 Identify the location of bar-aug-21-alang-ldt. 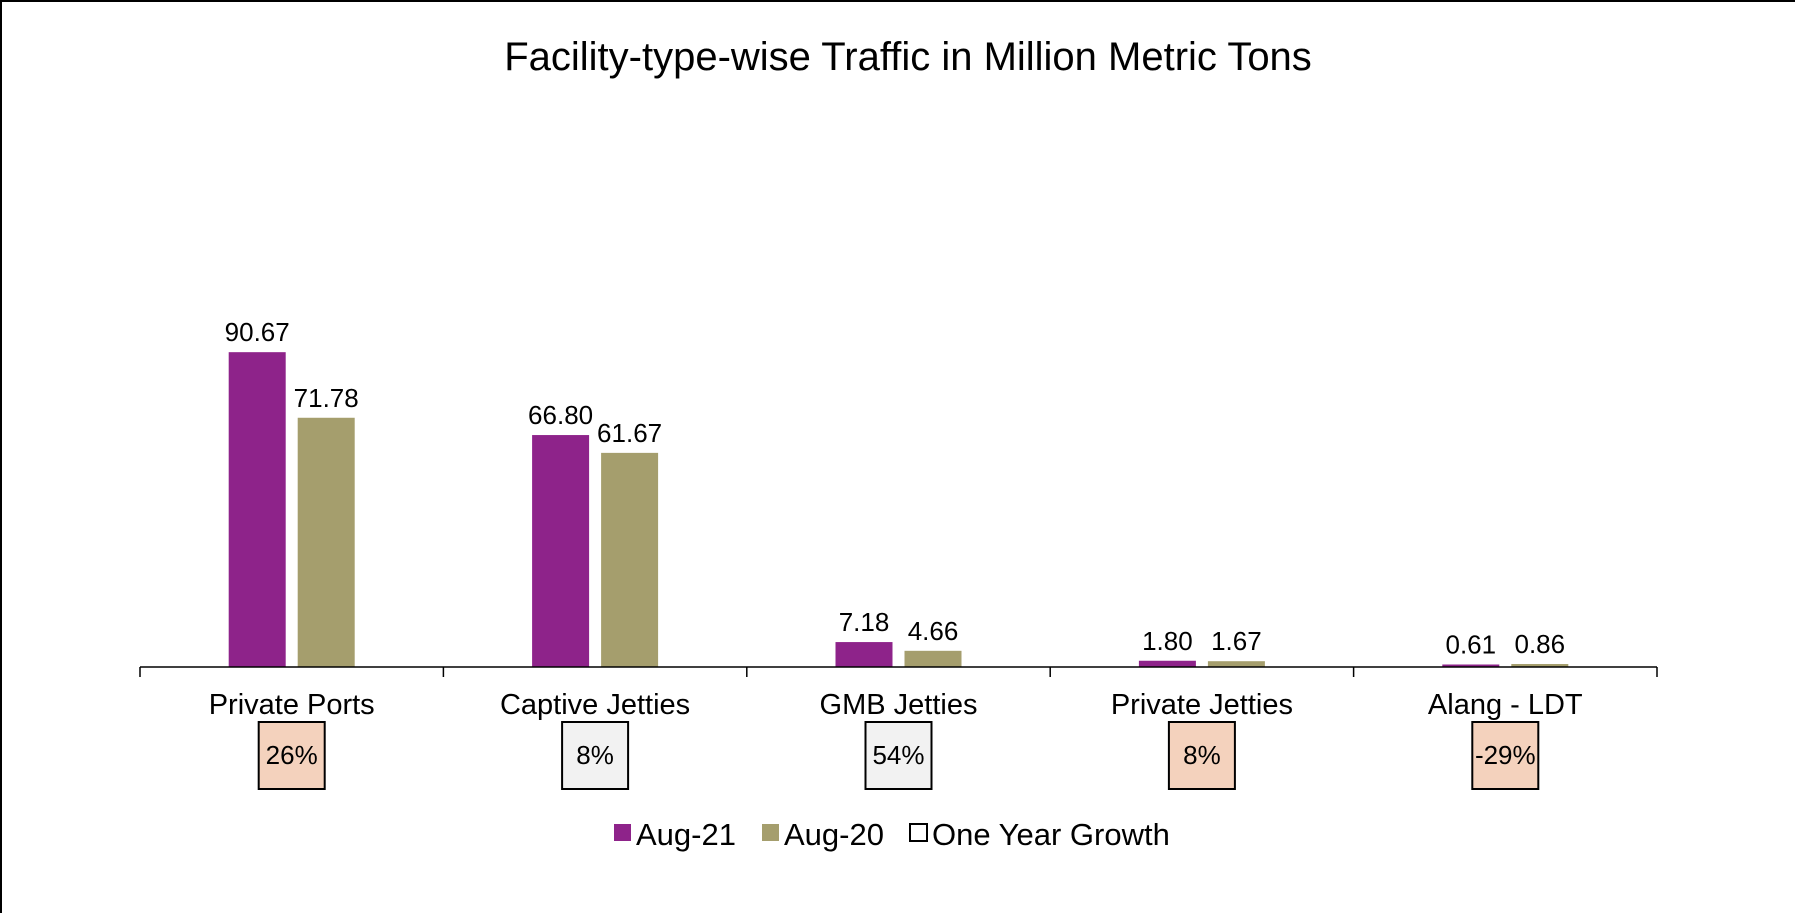
(1471, 665).